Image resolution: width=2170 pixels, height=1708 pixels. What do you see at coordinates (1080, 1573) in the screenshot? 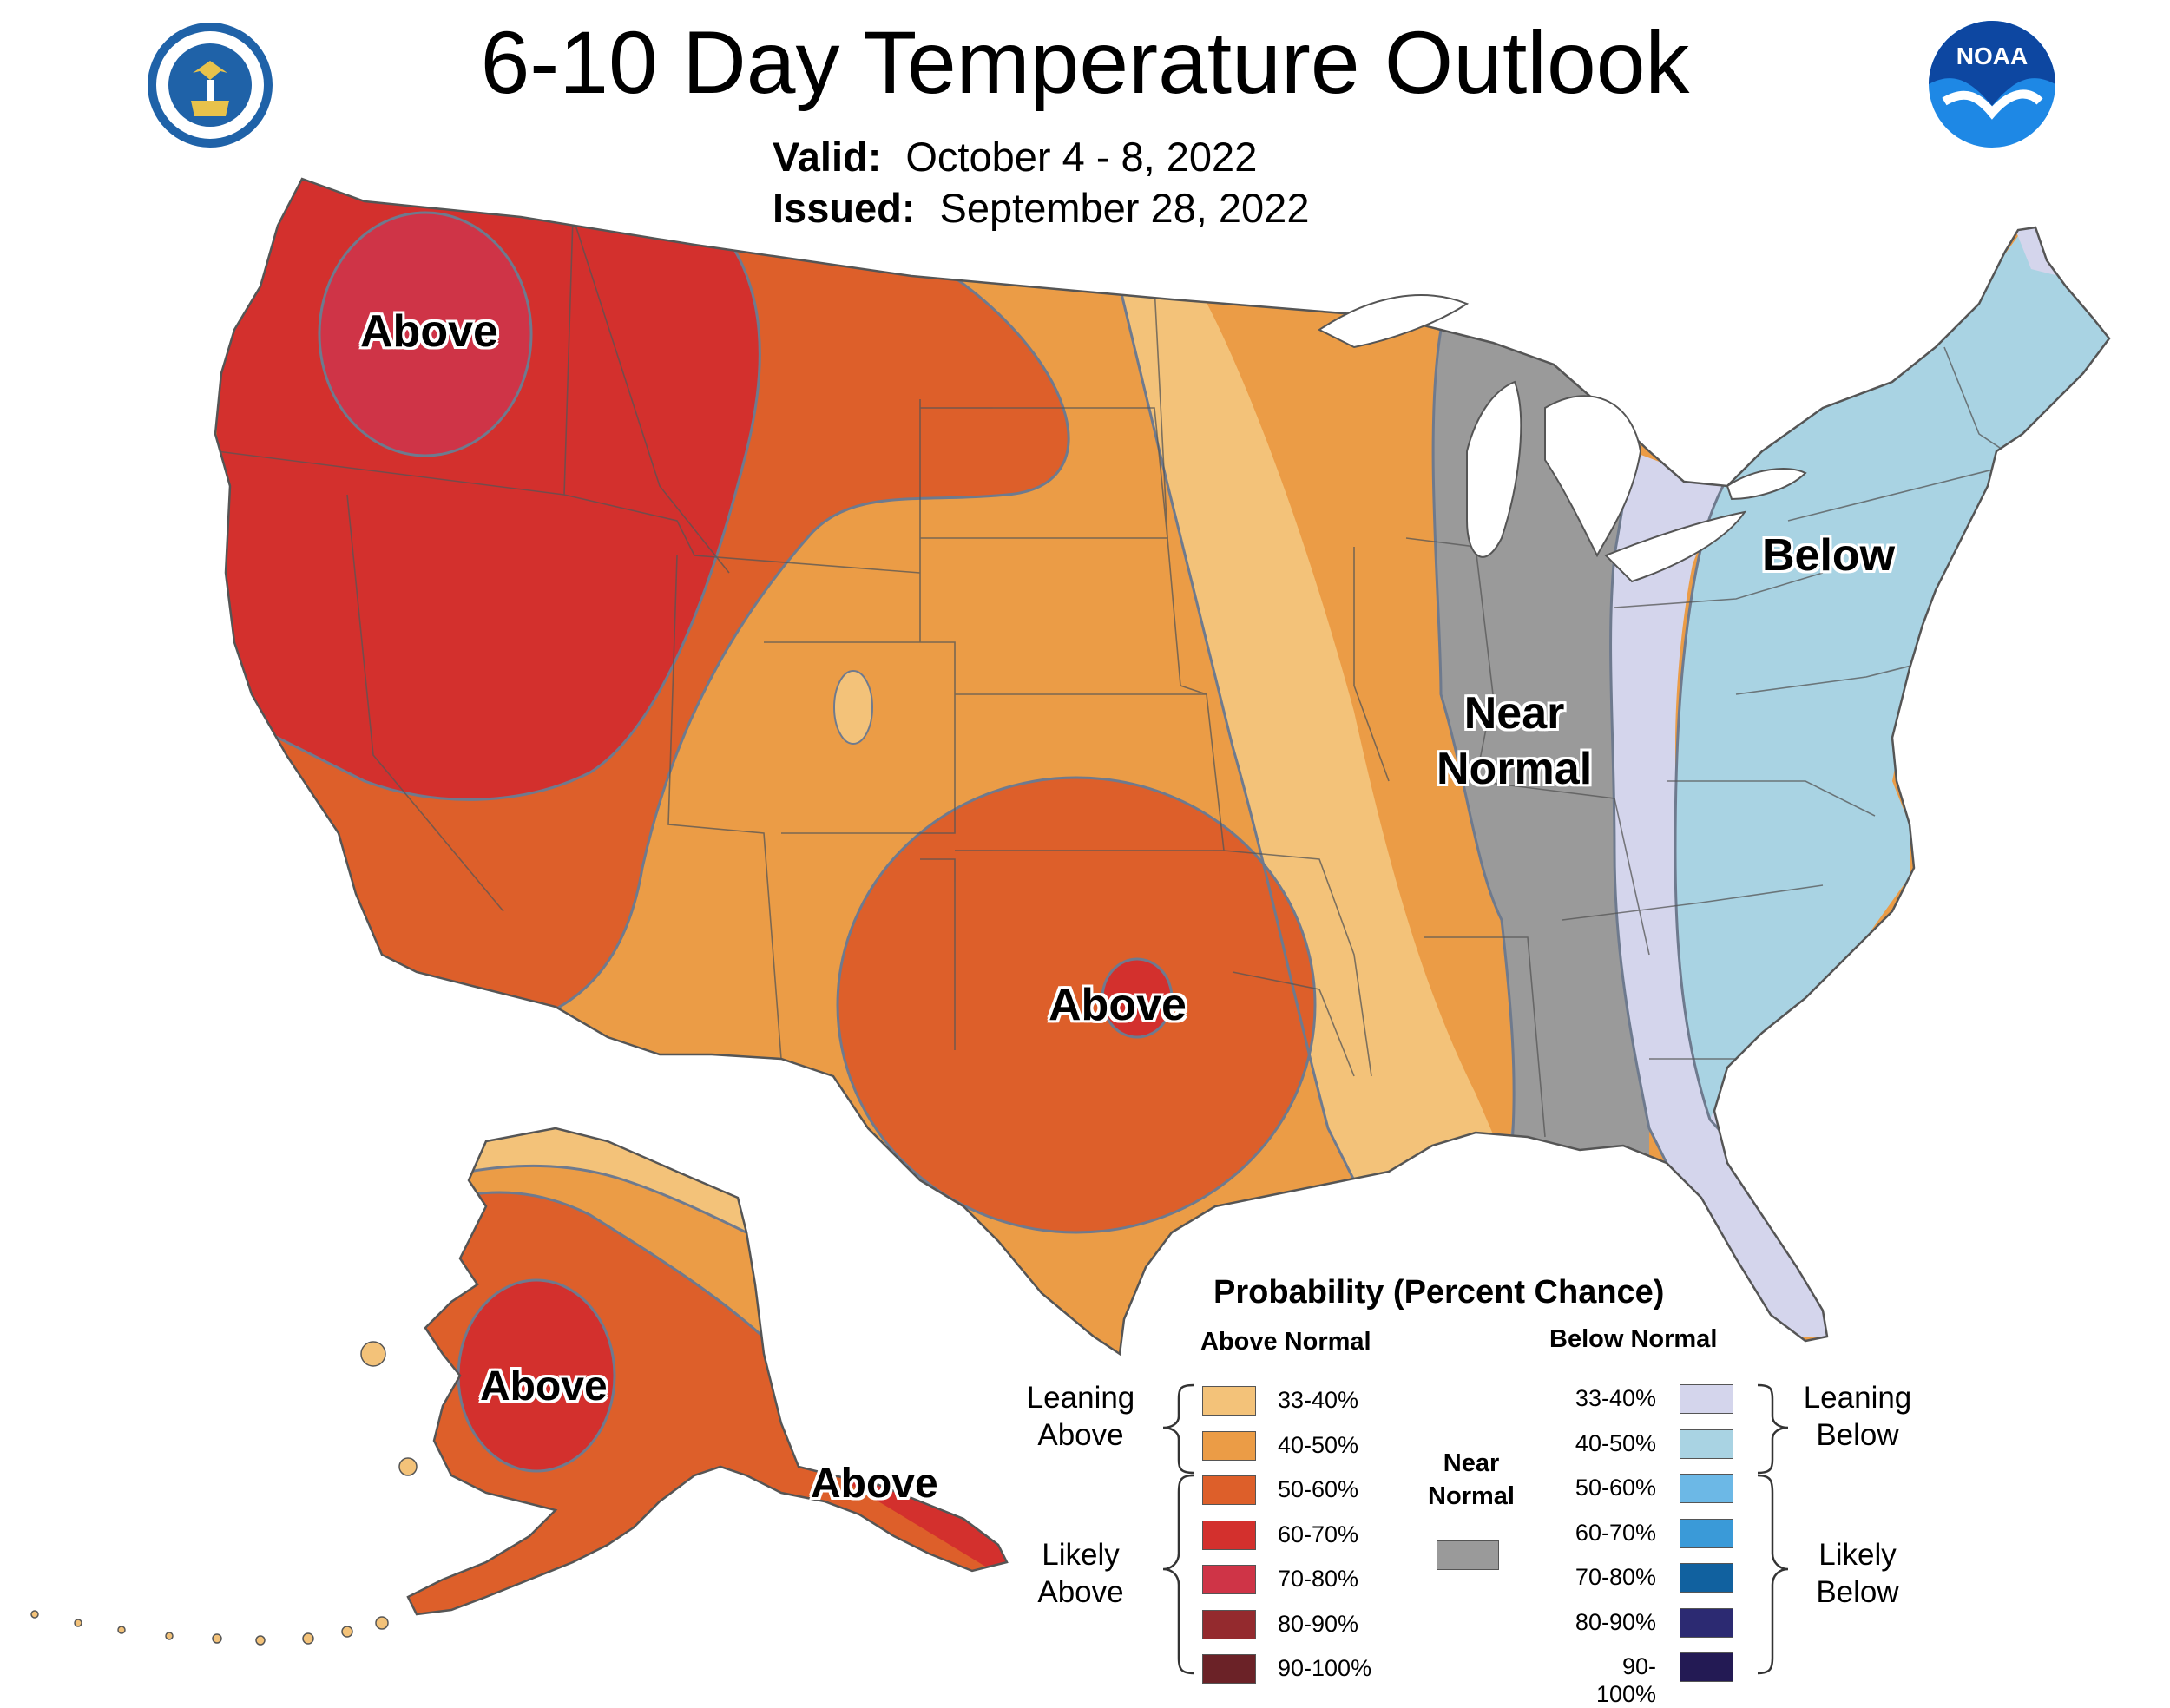
I see `legend-likely-above: Likely Above` at bounding box center [1080, 1573].